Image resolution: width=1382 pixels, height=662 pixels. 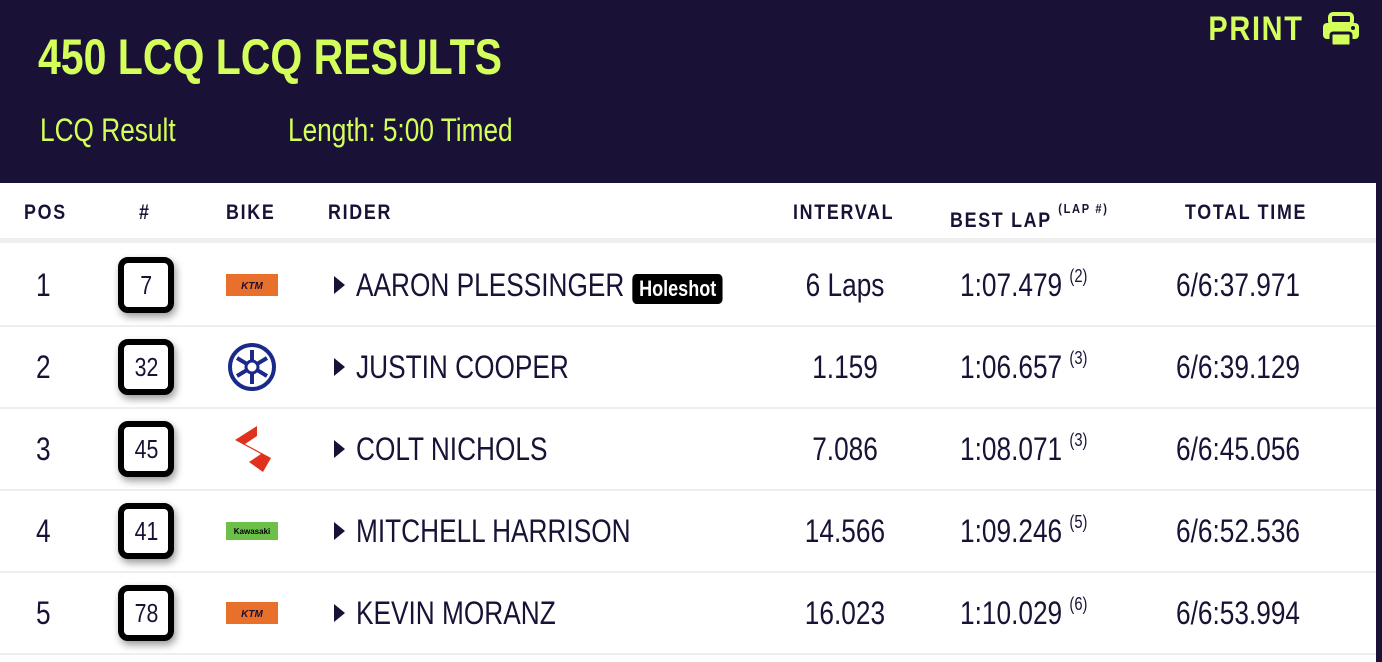 What do you see at coordinates (845, 612) in the screenshot?
I see `interval: 16.023` at bounding box center [845, 612].